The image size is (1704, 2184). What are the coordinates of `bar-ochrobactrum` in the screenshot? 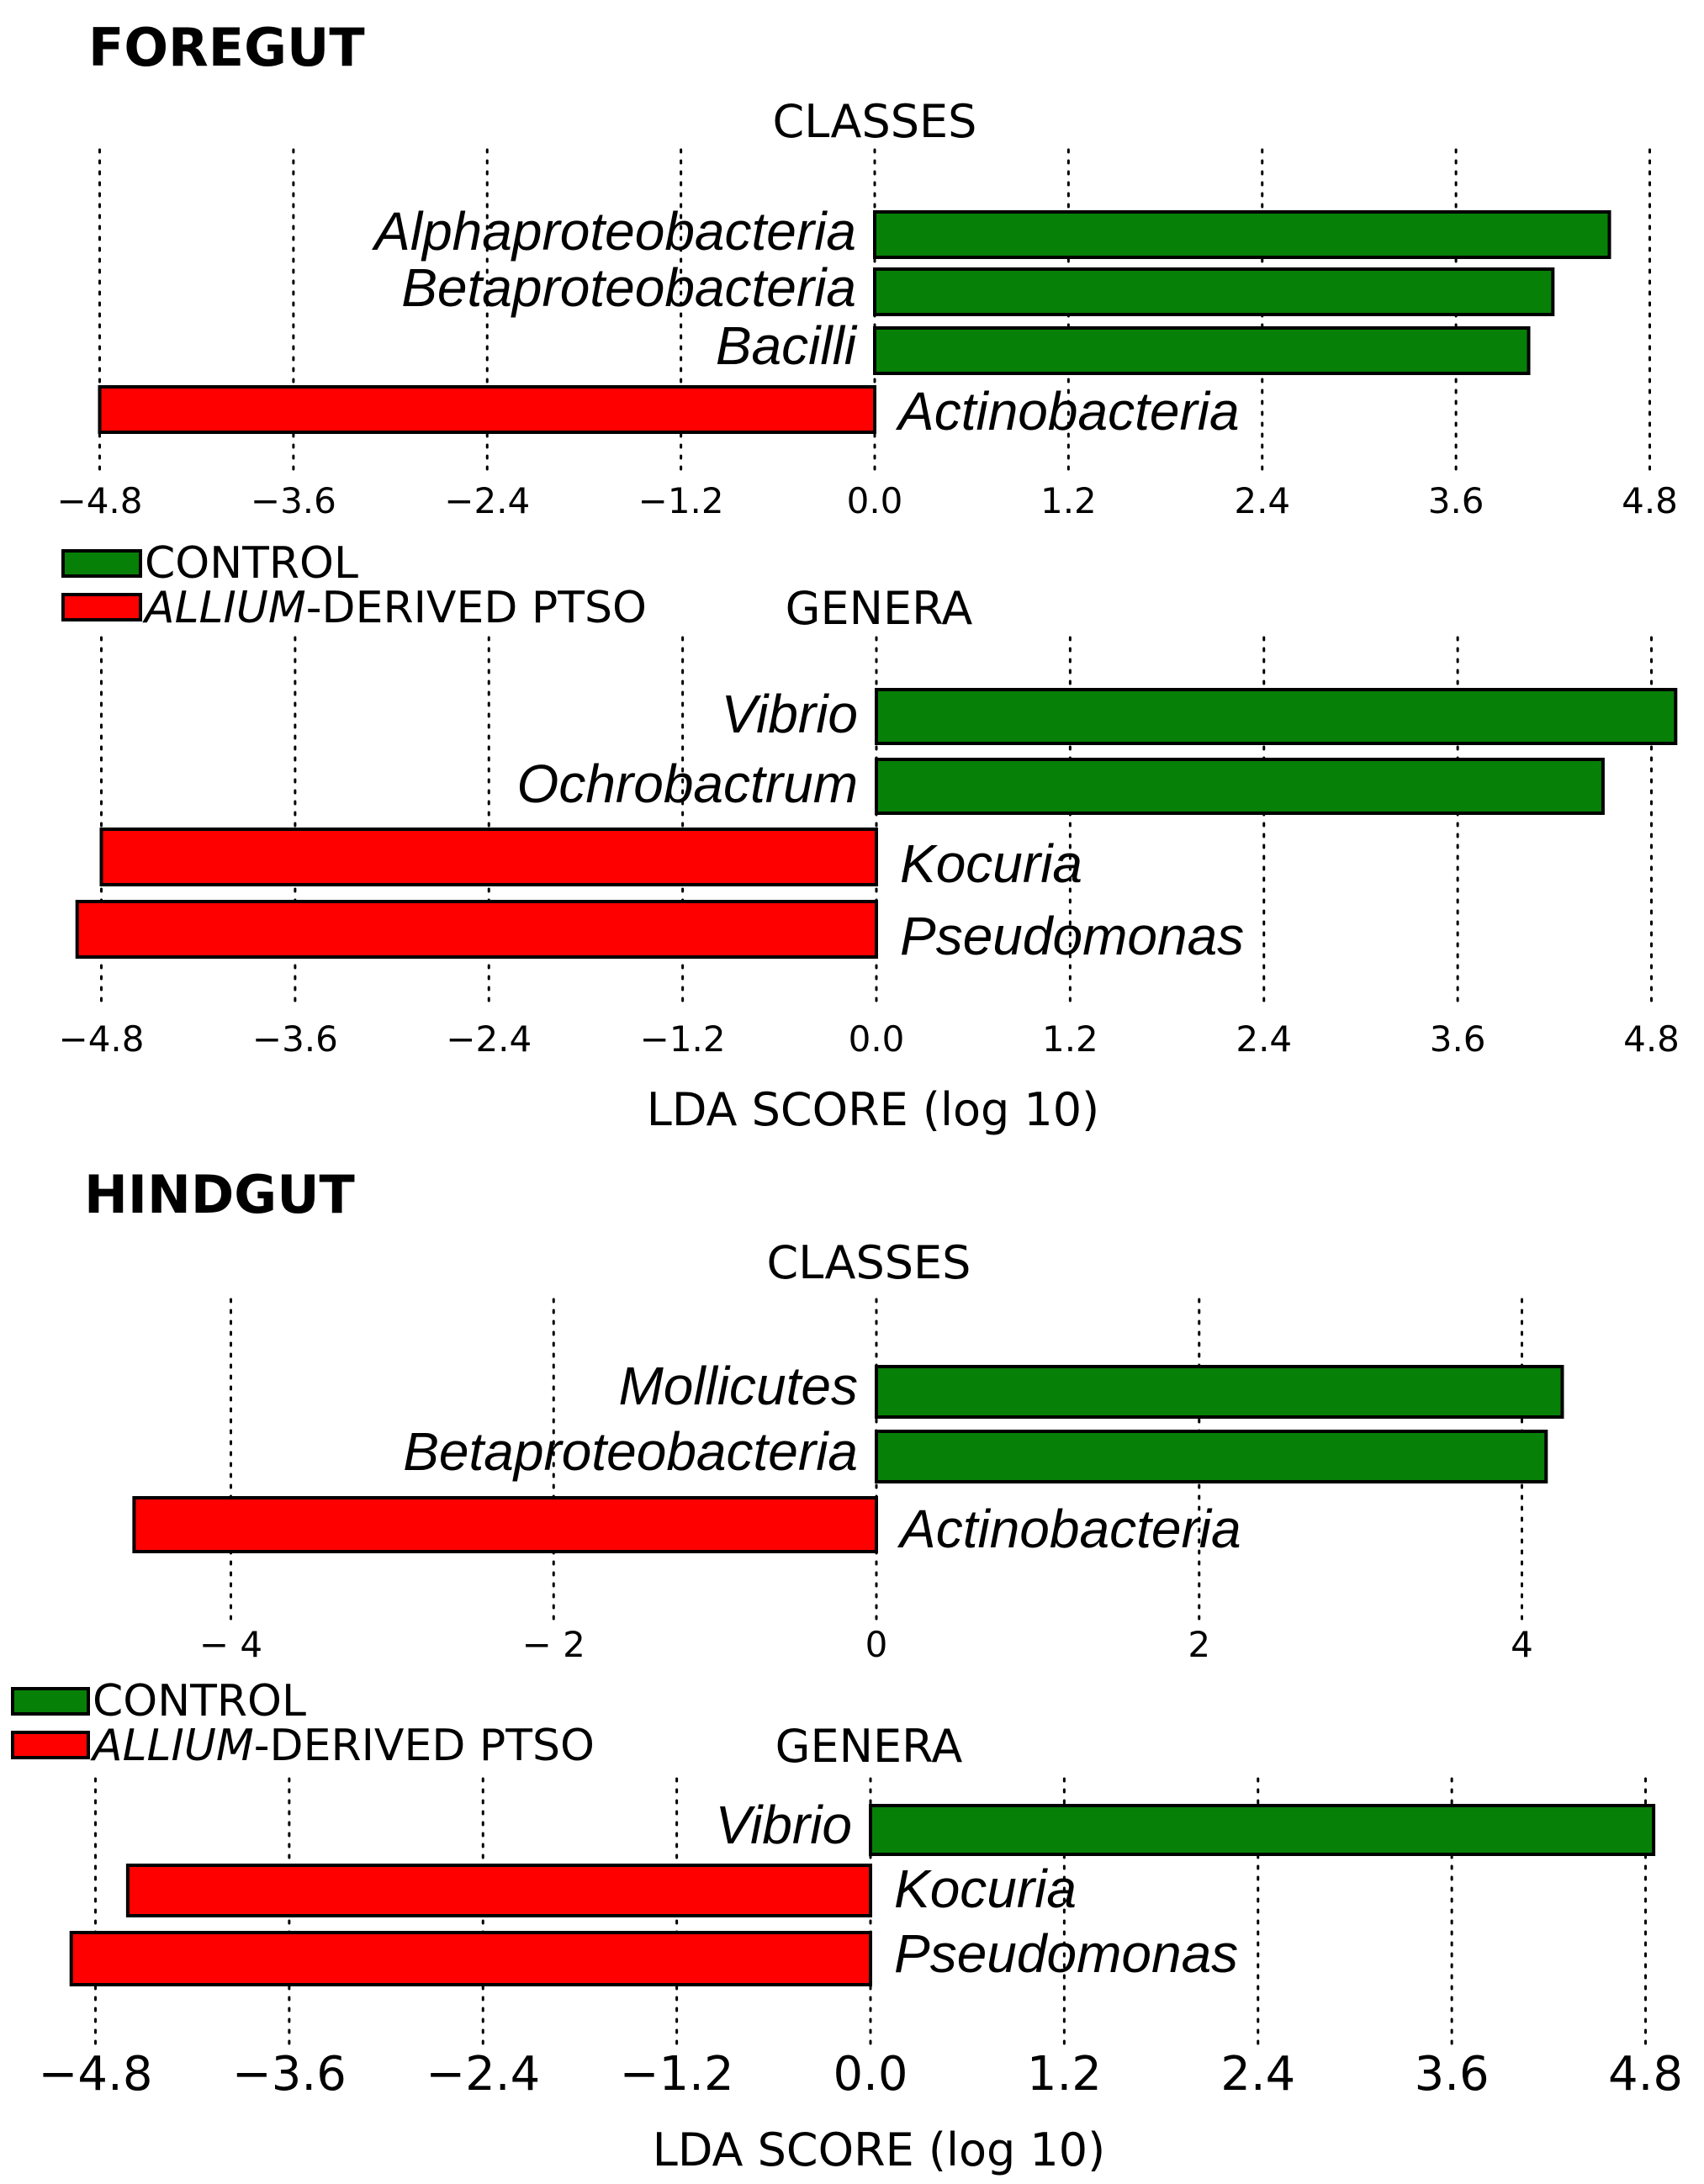 It's located at (1240, 786).